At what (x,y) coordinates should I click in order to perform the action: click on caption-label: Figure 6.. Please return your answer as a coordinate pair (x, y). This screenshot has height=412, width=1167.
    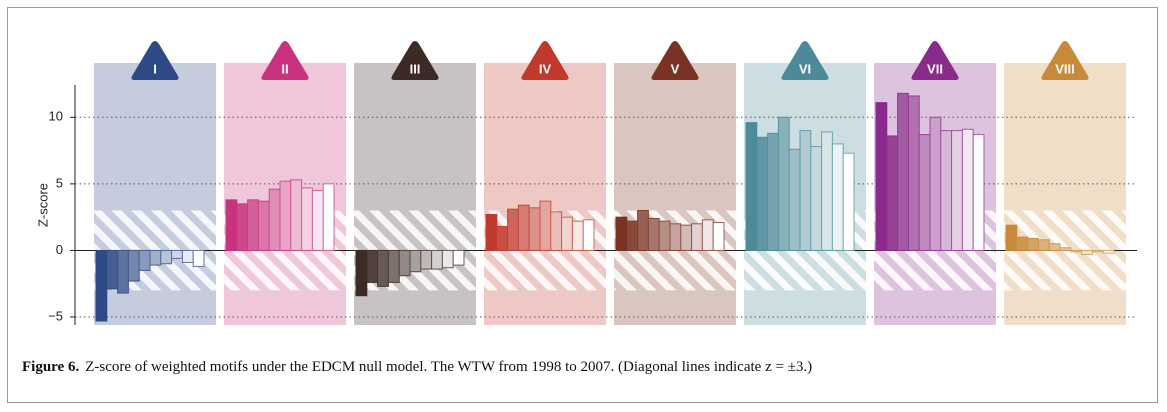
    Looking at the image, I should click on (51, 367).